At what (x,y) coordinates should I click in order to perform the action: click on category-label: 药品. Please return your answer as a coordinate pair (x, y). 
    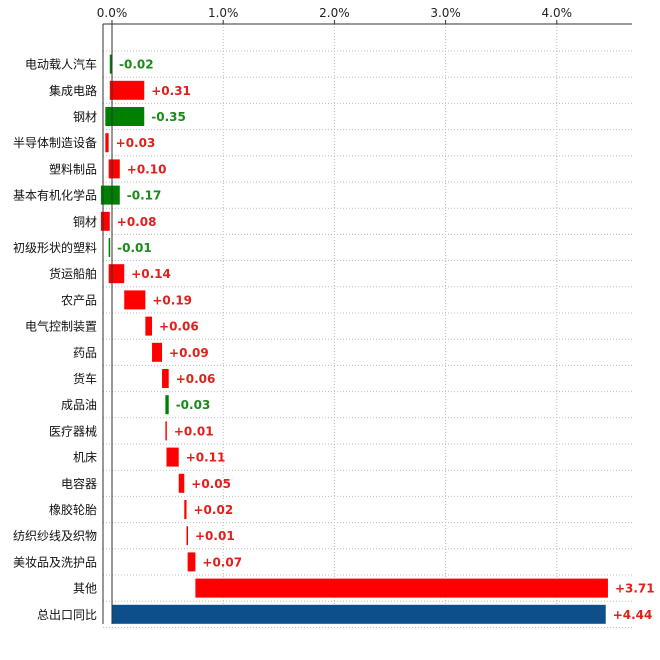
    Looking at the image, I should click on (85, 353).